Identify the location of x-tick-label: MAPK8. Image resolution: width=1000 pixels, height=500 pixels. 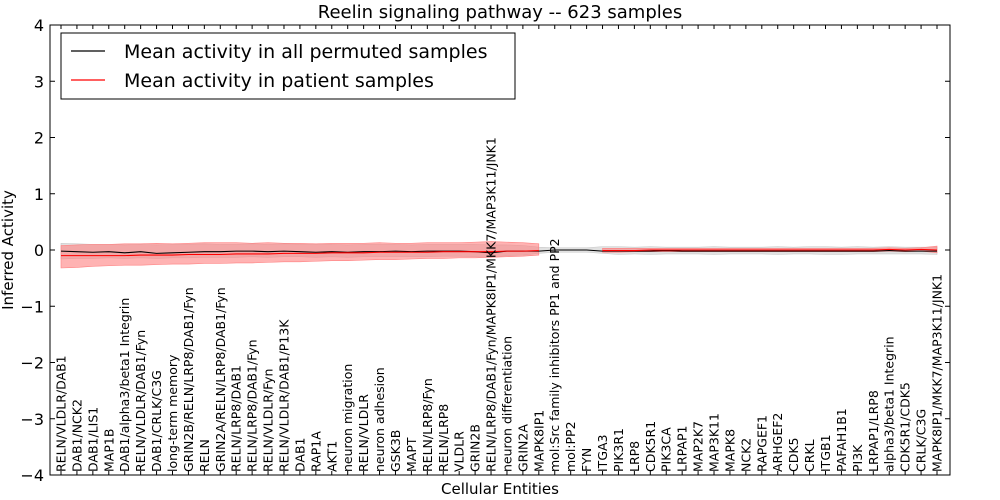
(729, 450).